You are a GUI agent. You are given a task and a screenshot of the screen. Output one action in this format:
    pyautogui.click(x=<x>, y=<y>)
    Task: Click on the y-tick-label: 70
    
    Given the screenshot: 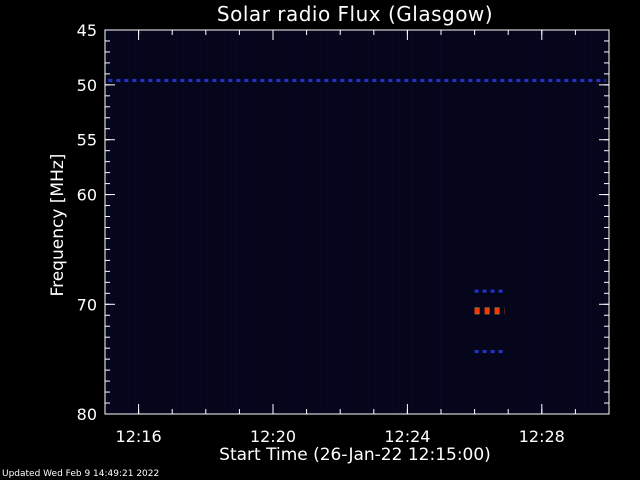 What is the action you would take?
    pyautogui.click(x=87, y=304)
    